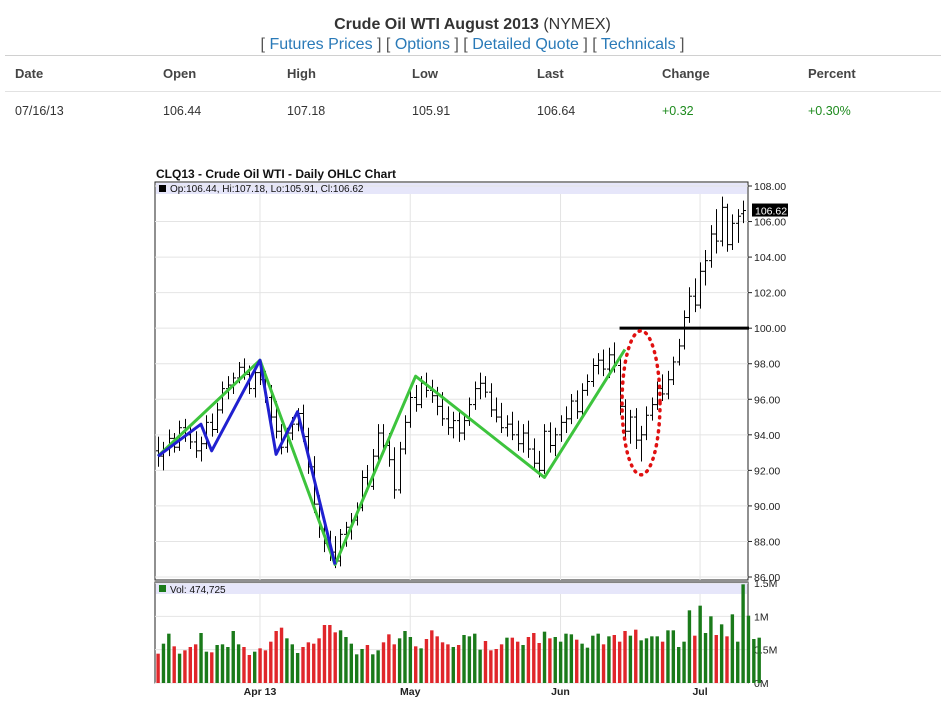 Image resolution: width=945 pixels, height=708 pixels. Describe the element at coordinates (29, 73) in the screenshot. I see `col-date: Date` at that location.